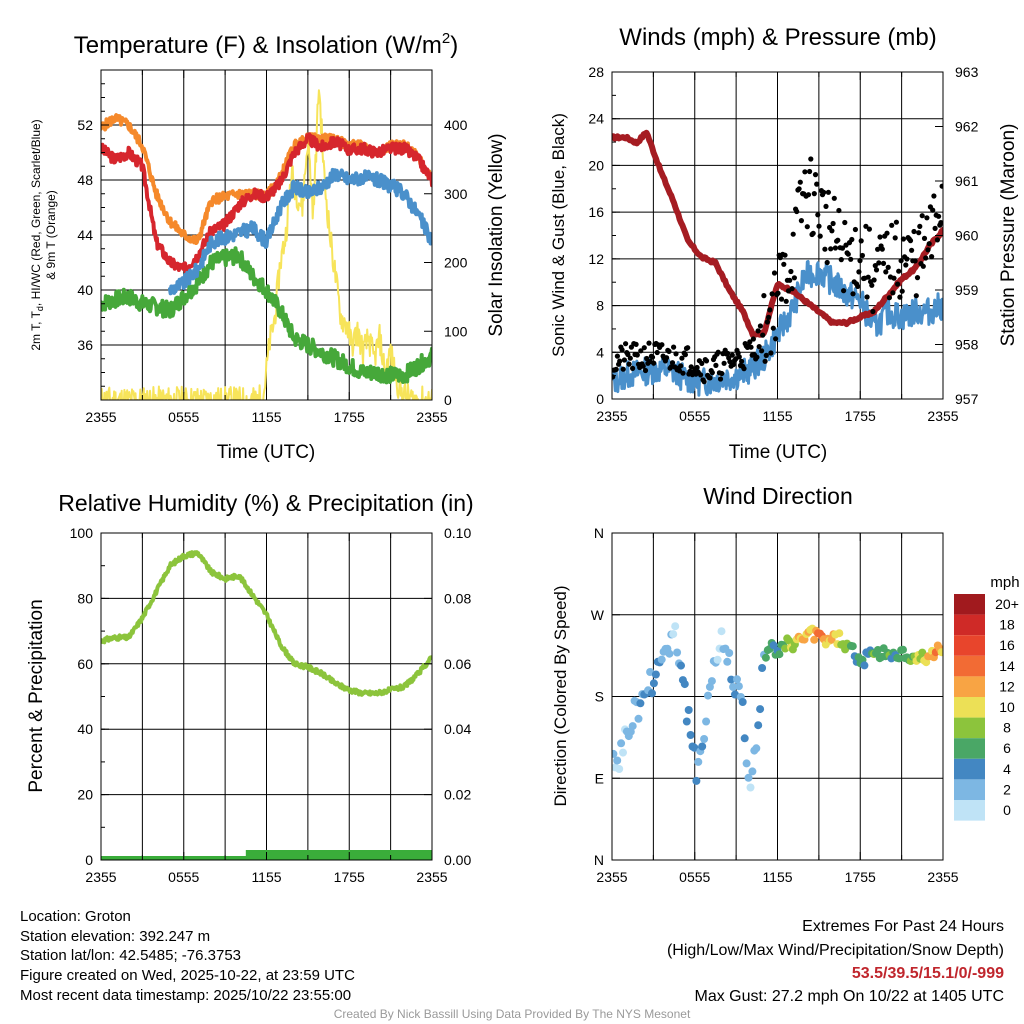 This screenshot has width=1024, height=1024. What do you see at coordinates (1007, 604) in the screenshot?
I see `legend-label: 20+` at bounding box center [1007, 604].